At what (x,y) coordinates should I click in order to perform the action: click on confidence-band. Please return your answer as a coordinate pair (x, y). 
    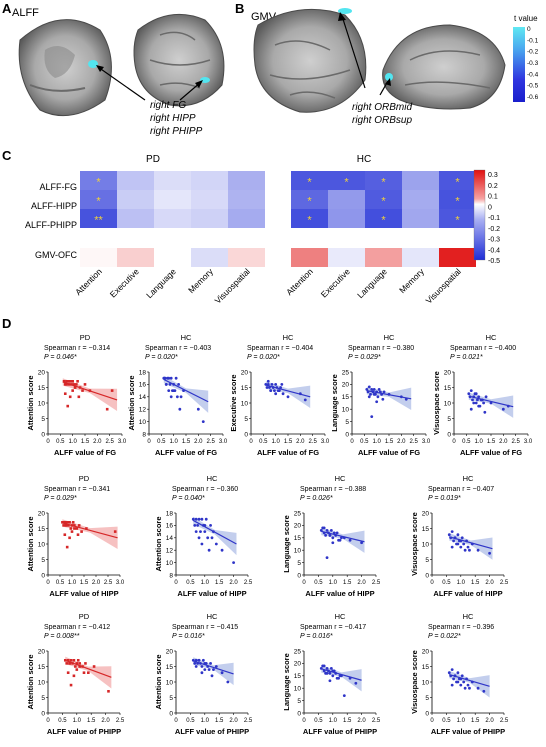
    Looking at the image, I should click on (215, 536).